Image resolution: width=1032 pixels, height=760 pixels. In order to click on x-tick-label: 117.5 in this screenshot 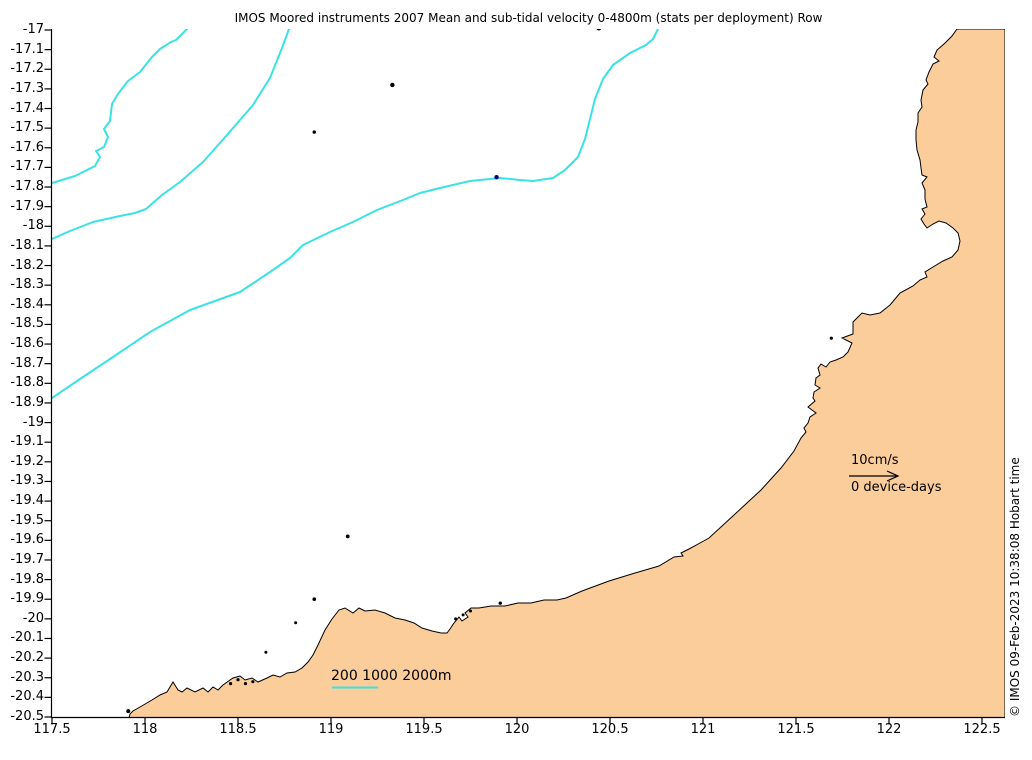, I will do `click(52, 729)`.